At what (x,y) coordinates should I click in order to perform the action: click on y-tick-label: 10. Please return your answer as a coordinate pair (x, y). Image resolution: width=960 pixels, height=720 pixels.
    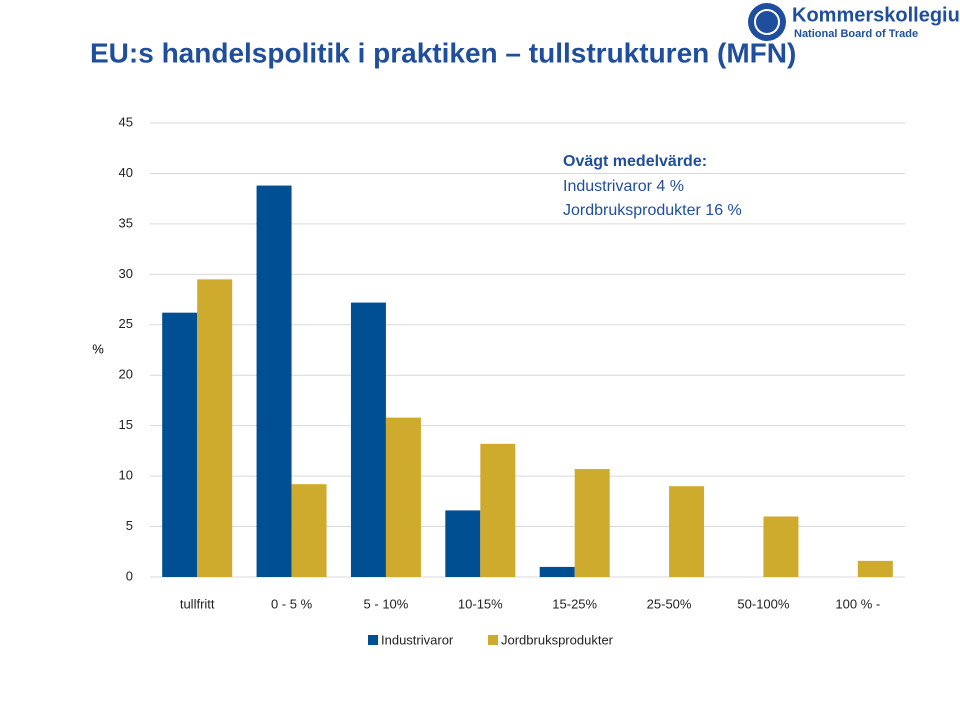
    Looking at the image, I should click on (126, 475).